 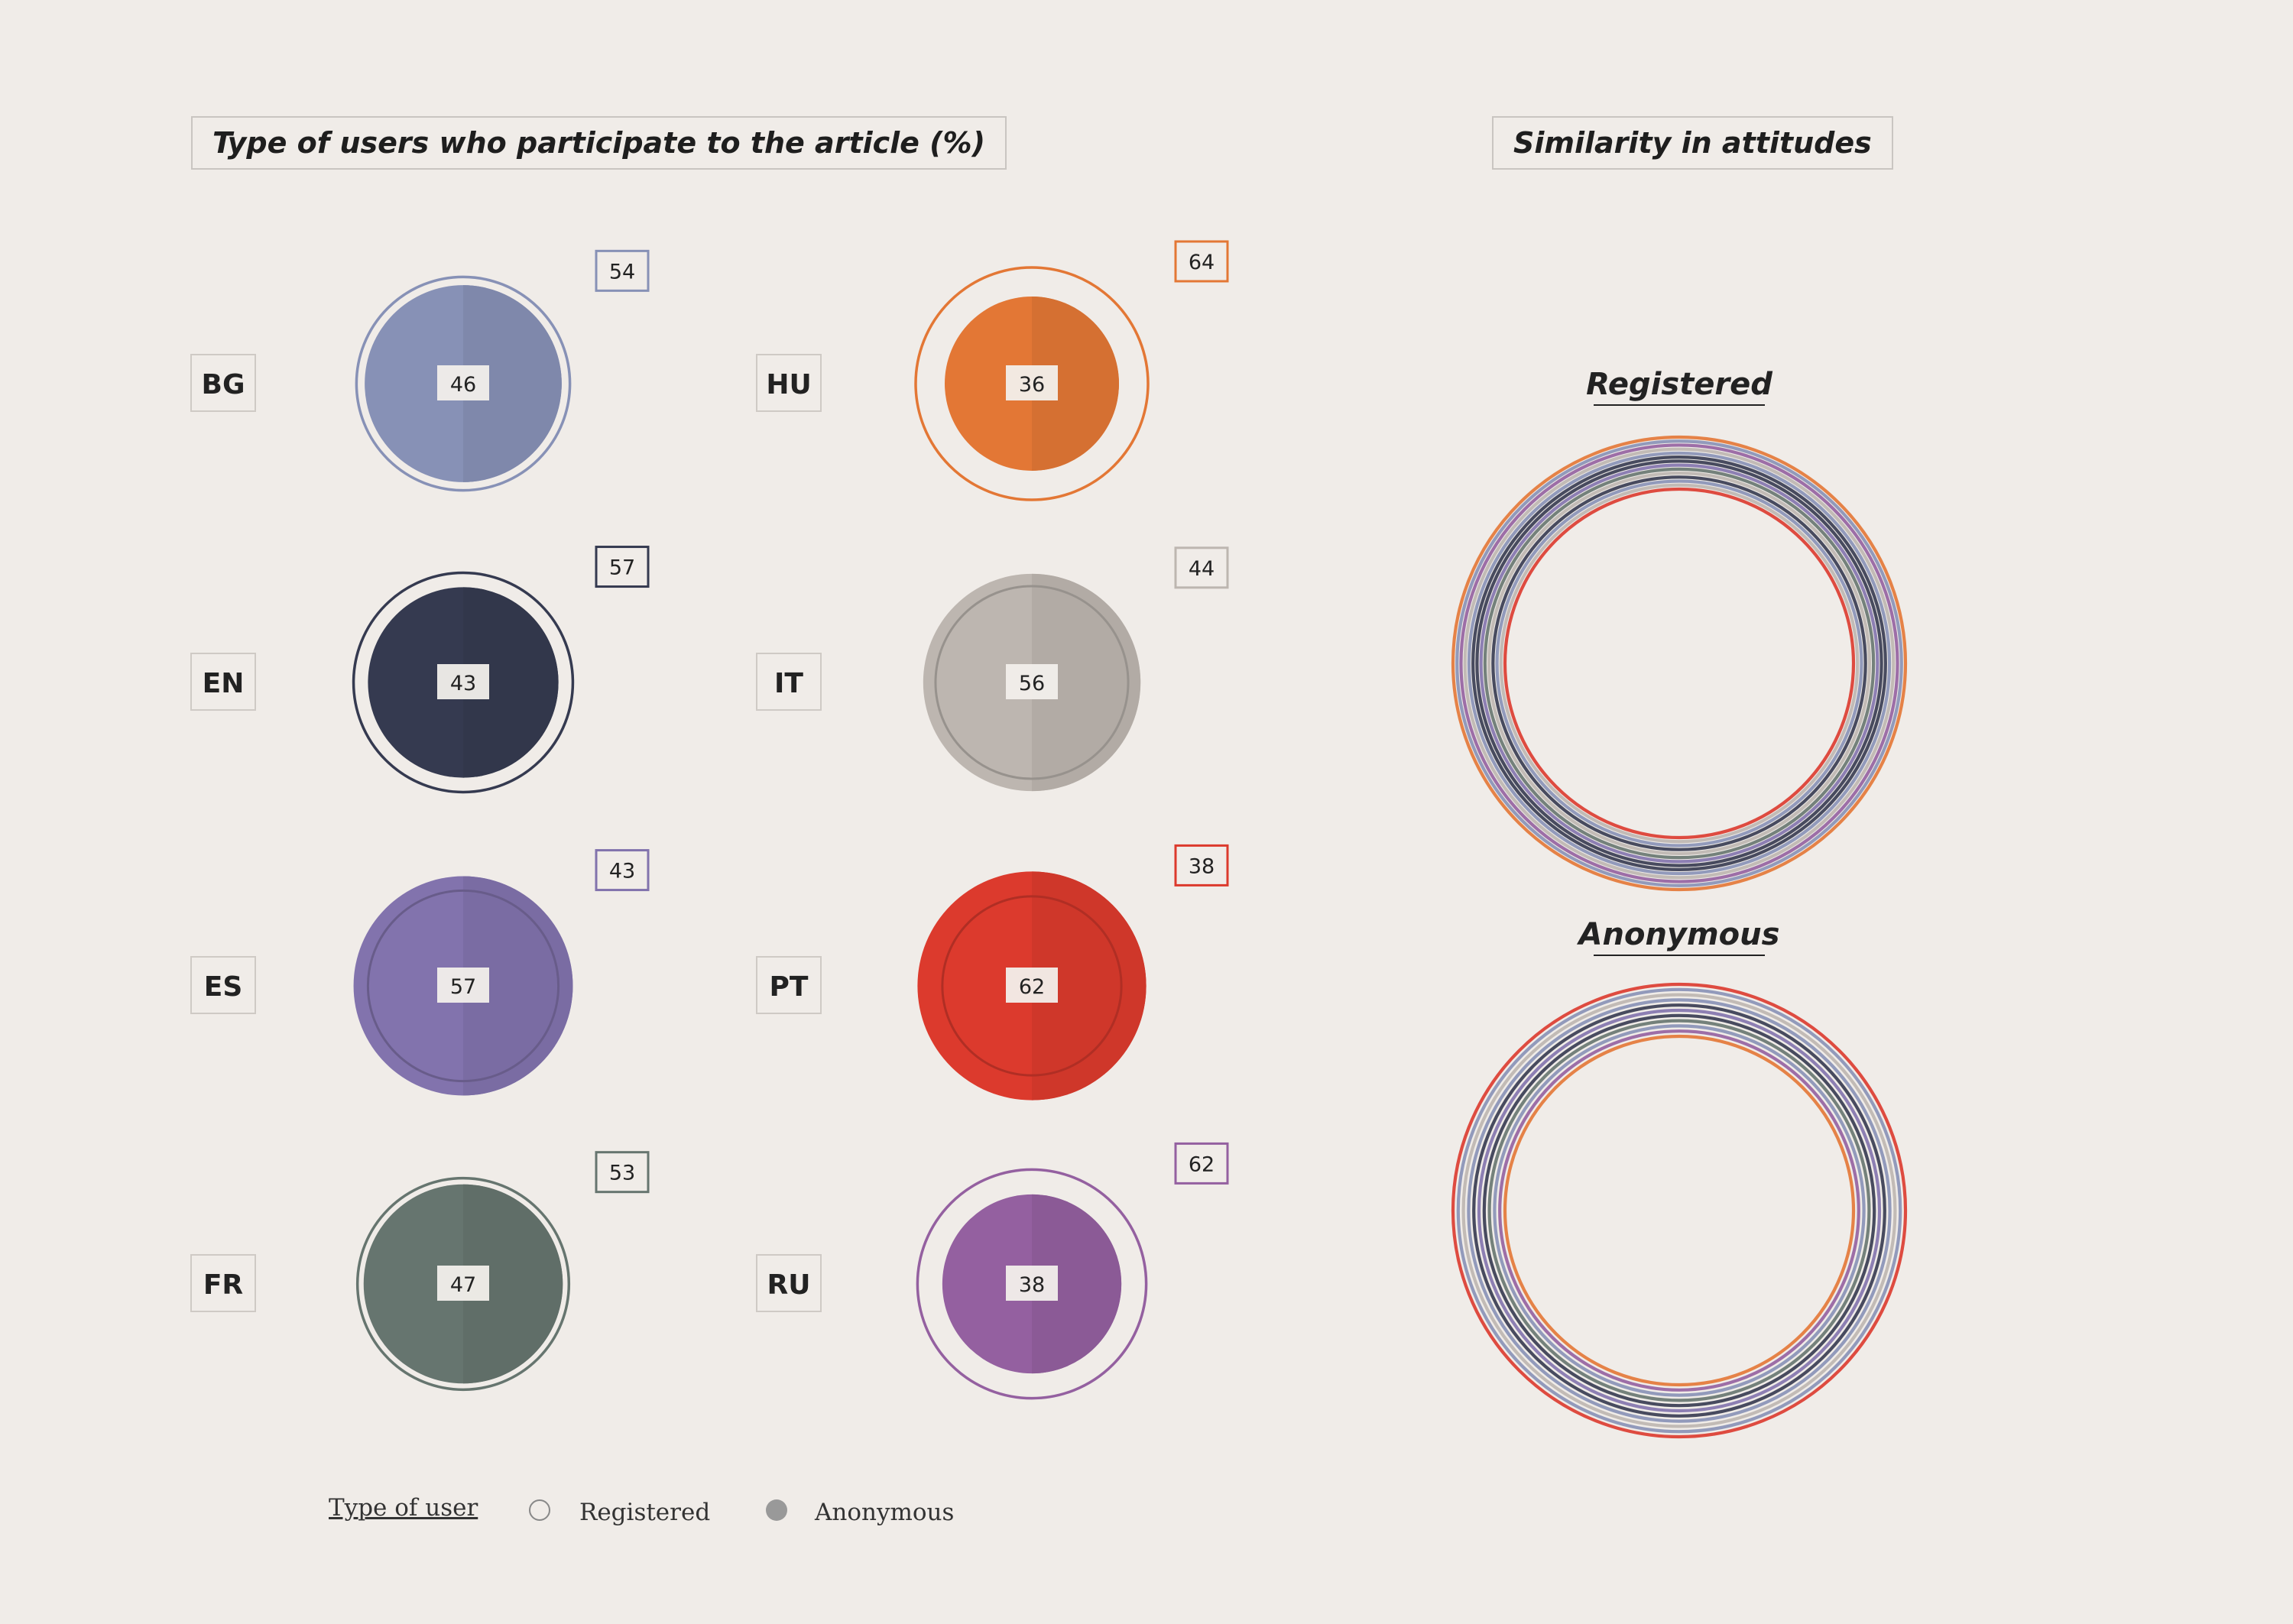 I want to click on registered-value-label: 64, so click(x=1202, y=262).